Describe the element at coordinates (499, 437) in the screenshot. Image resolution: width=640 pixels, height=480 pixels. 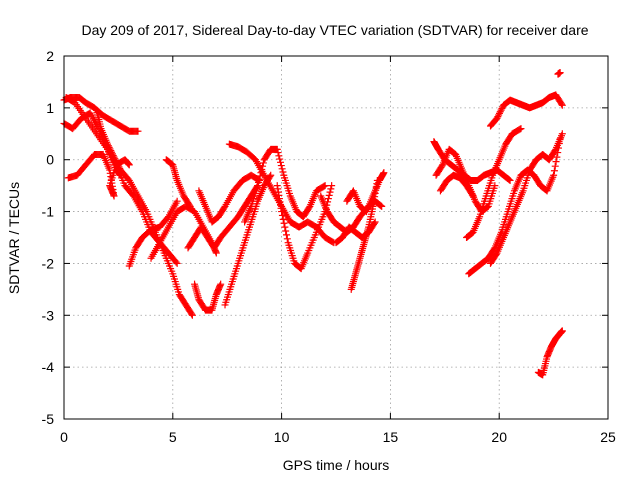
I see `x-tick-label: 20` at that location.